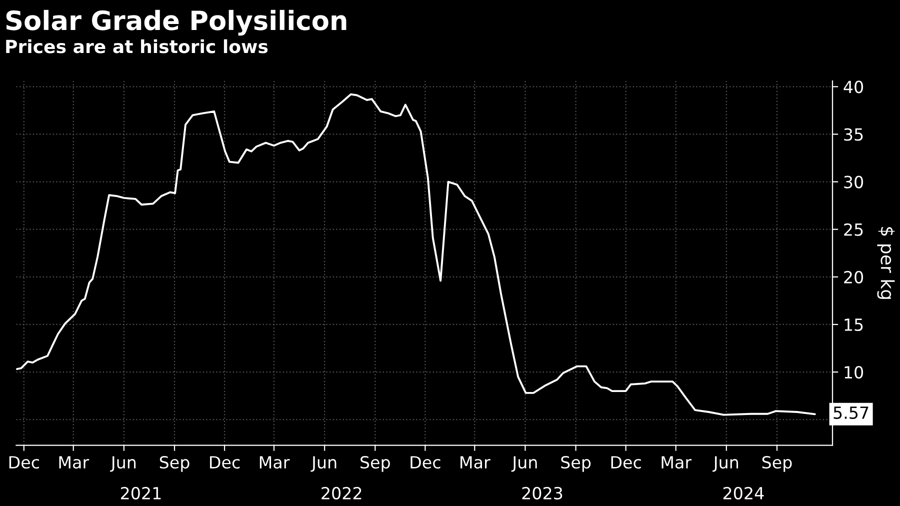 The height and width of the screenshot is (506, 900). I want to click on y-tick-label: 35, so click(853, 134).